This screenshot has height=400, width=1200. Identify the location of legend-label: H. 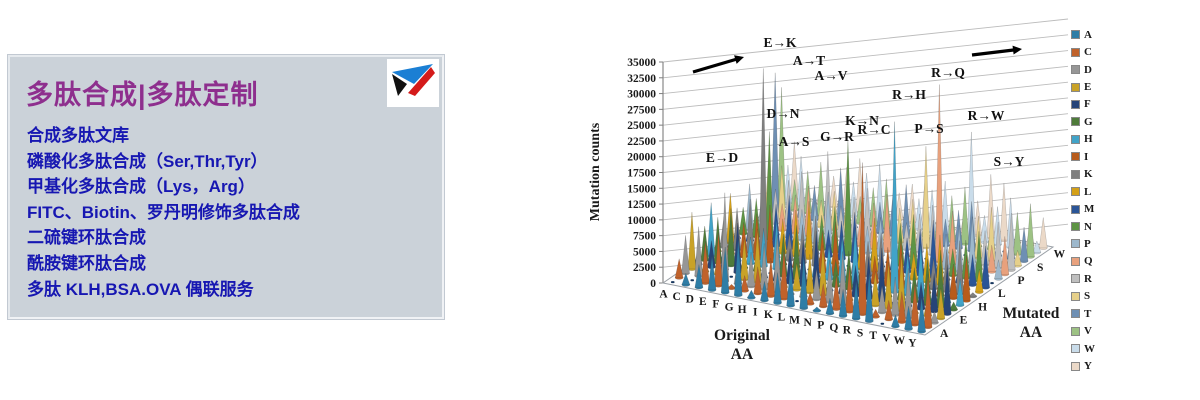
(1088, 139).